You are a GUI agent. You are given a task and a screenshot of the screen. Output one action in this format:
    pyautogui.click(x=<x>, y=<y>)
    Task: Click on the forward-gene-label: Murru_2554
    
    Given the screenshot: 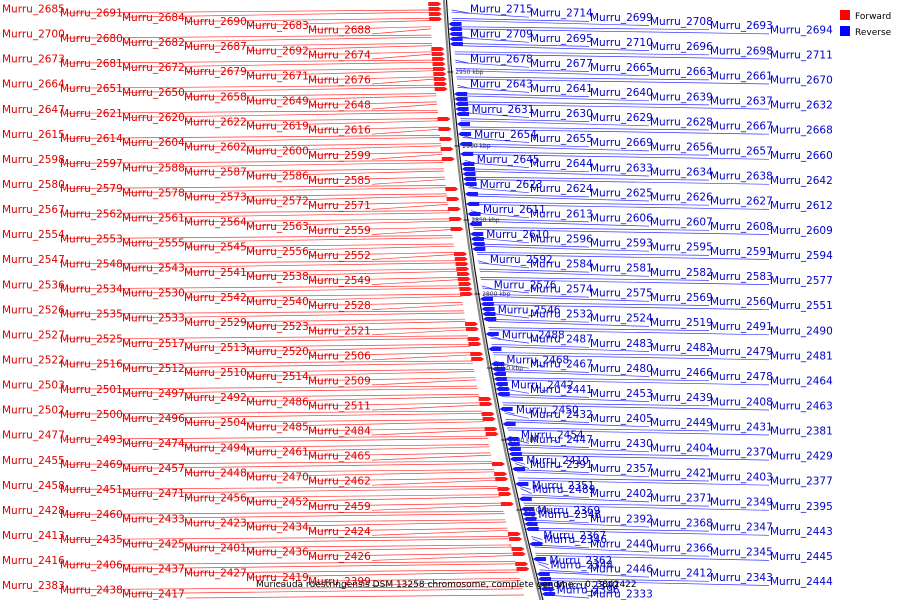 What is the action you would take?
    pyautogui.click(x=33, y=235)
    